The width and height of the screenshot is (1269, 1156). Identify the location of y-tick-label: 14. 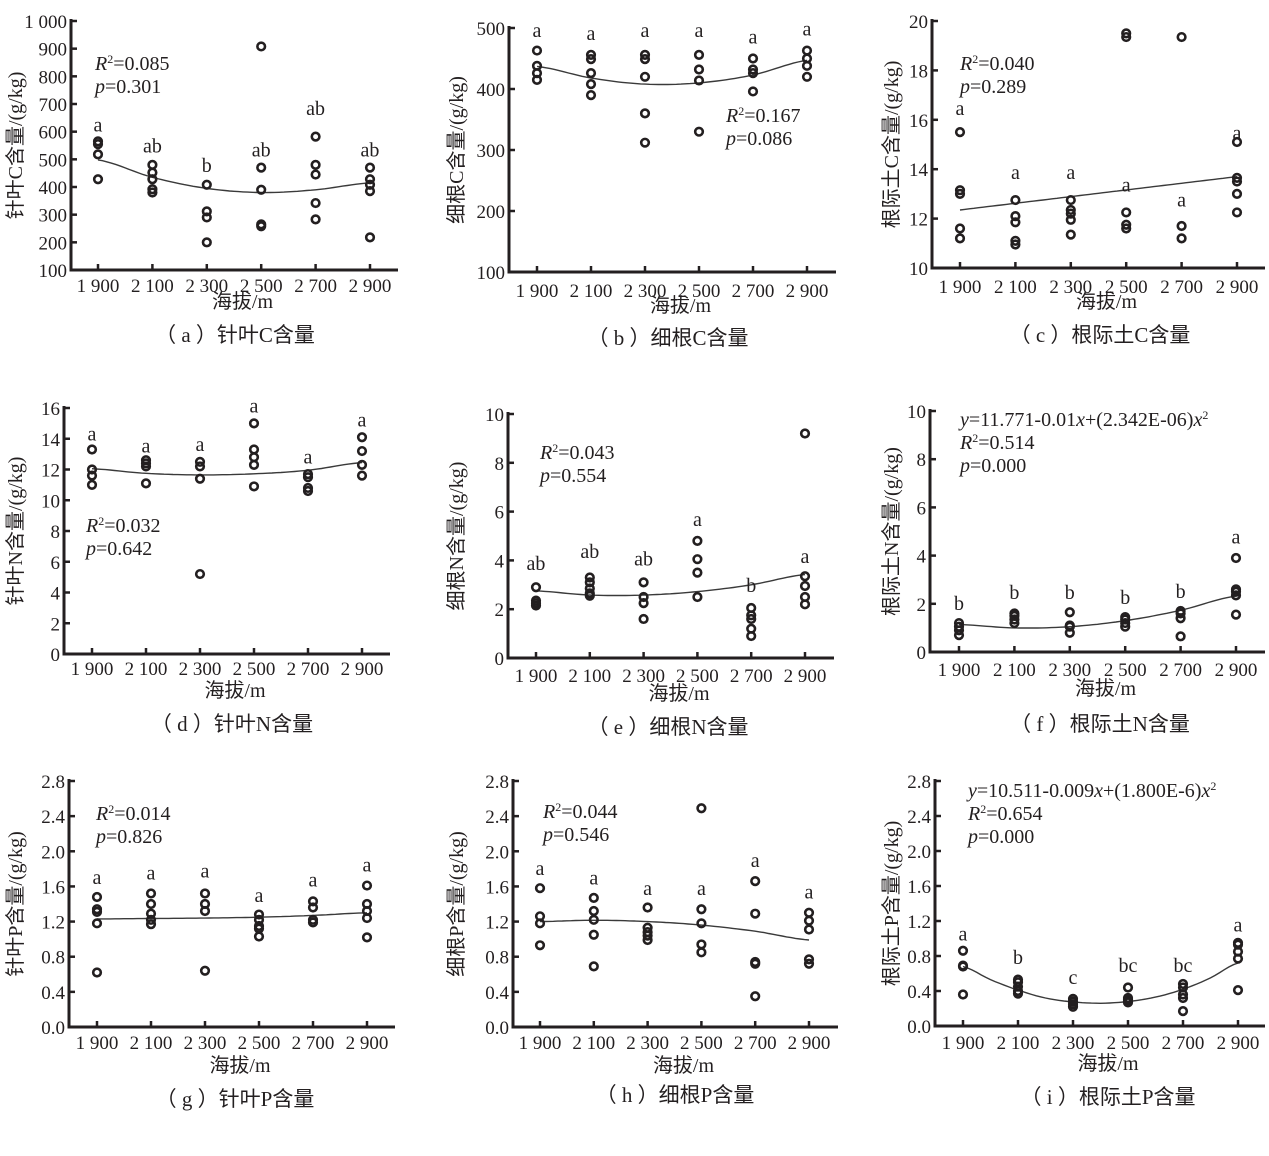
(919, 170).